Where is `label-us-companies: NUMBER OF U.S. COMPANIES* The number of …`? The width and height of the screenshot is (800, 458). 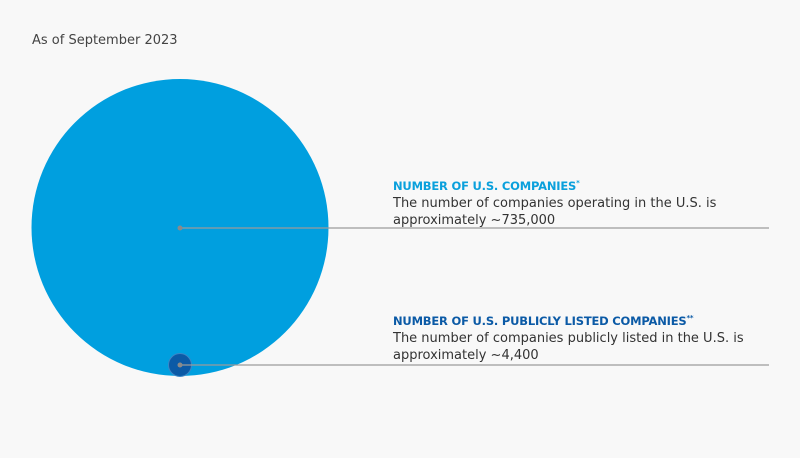 label-us-companies: NUMBER OF U.S. COMPANIES* The number of … is located at coordinates (573, 202).